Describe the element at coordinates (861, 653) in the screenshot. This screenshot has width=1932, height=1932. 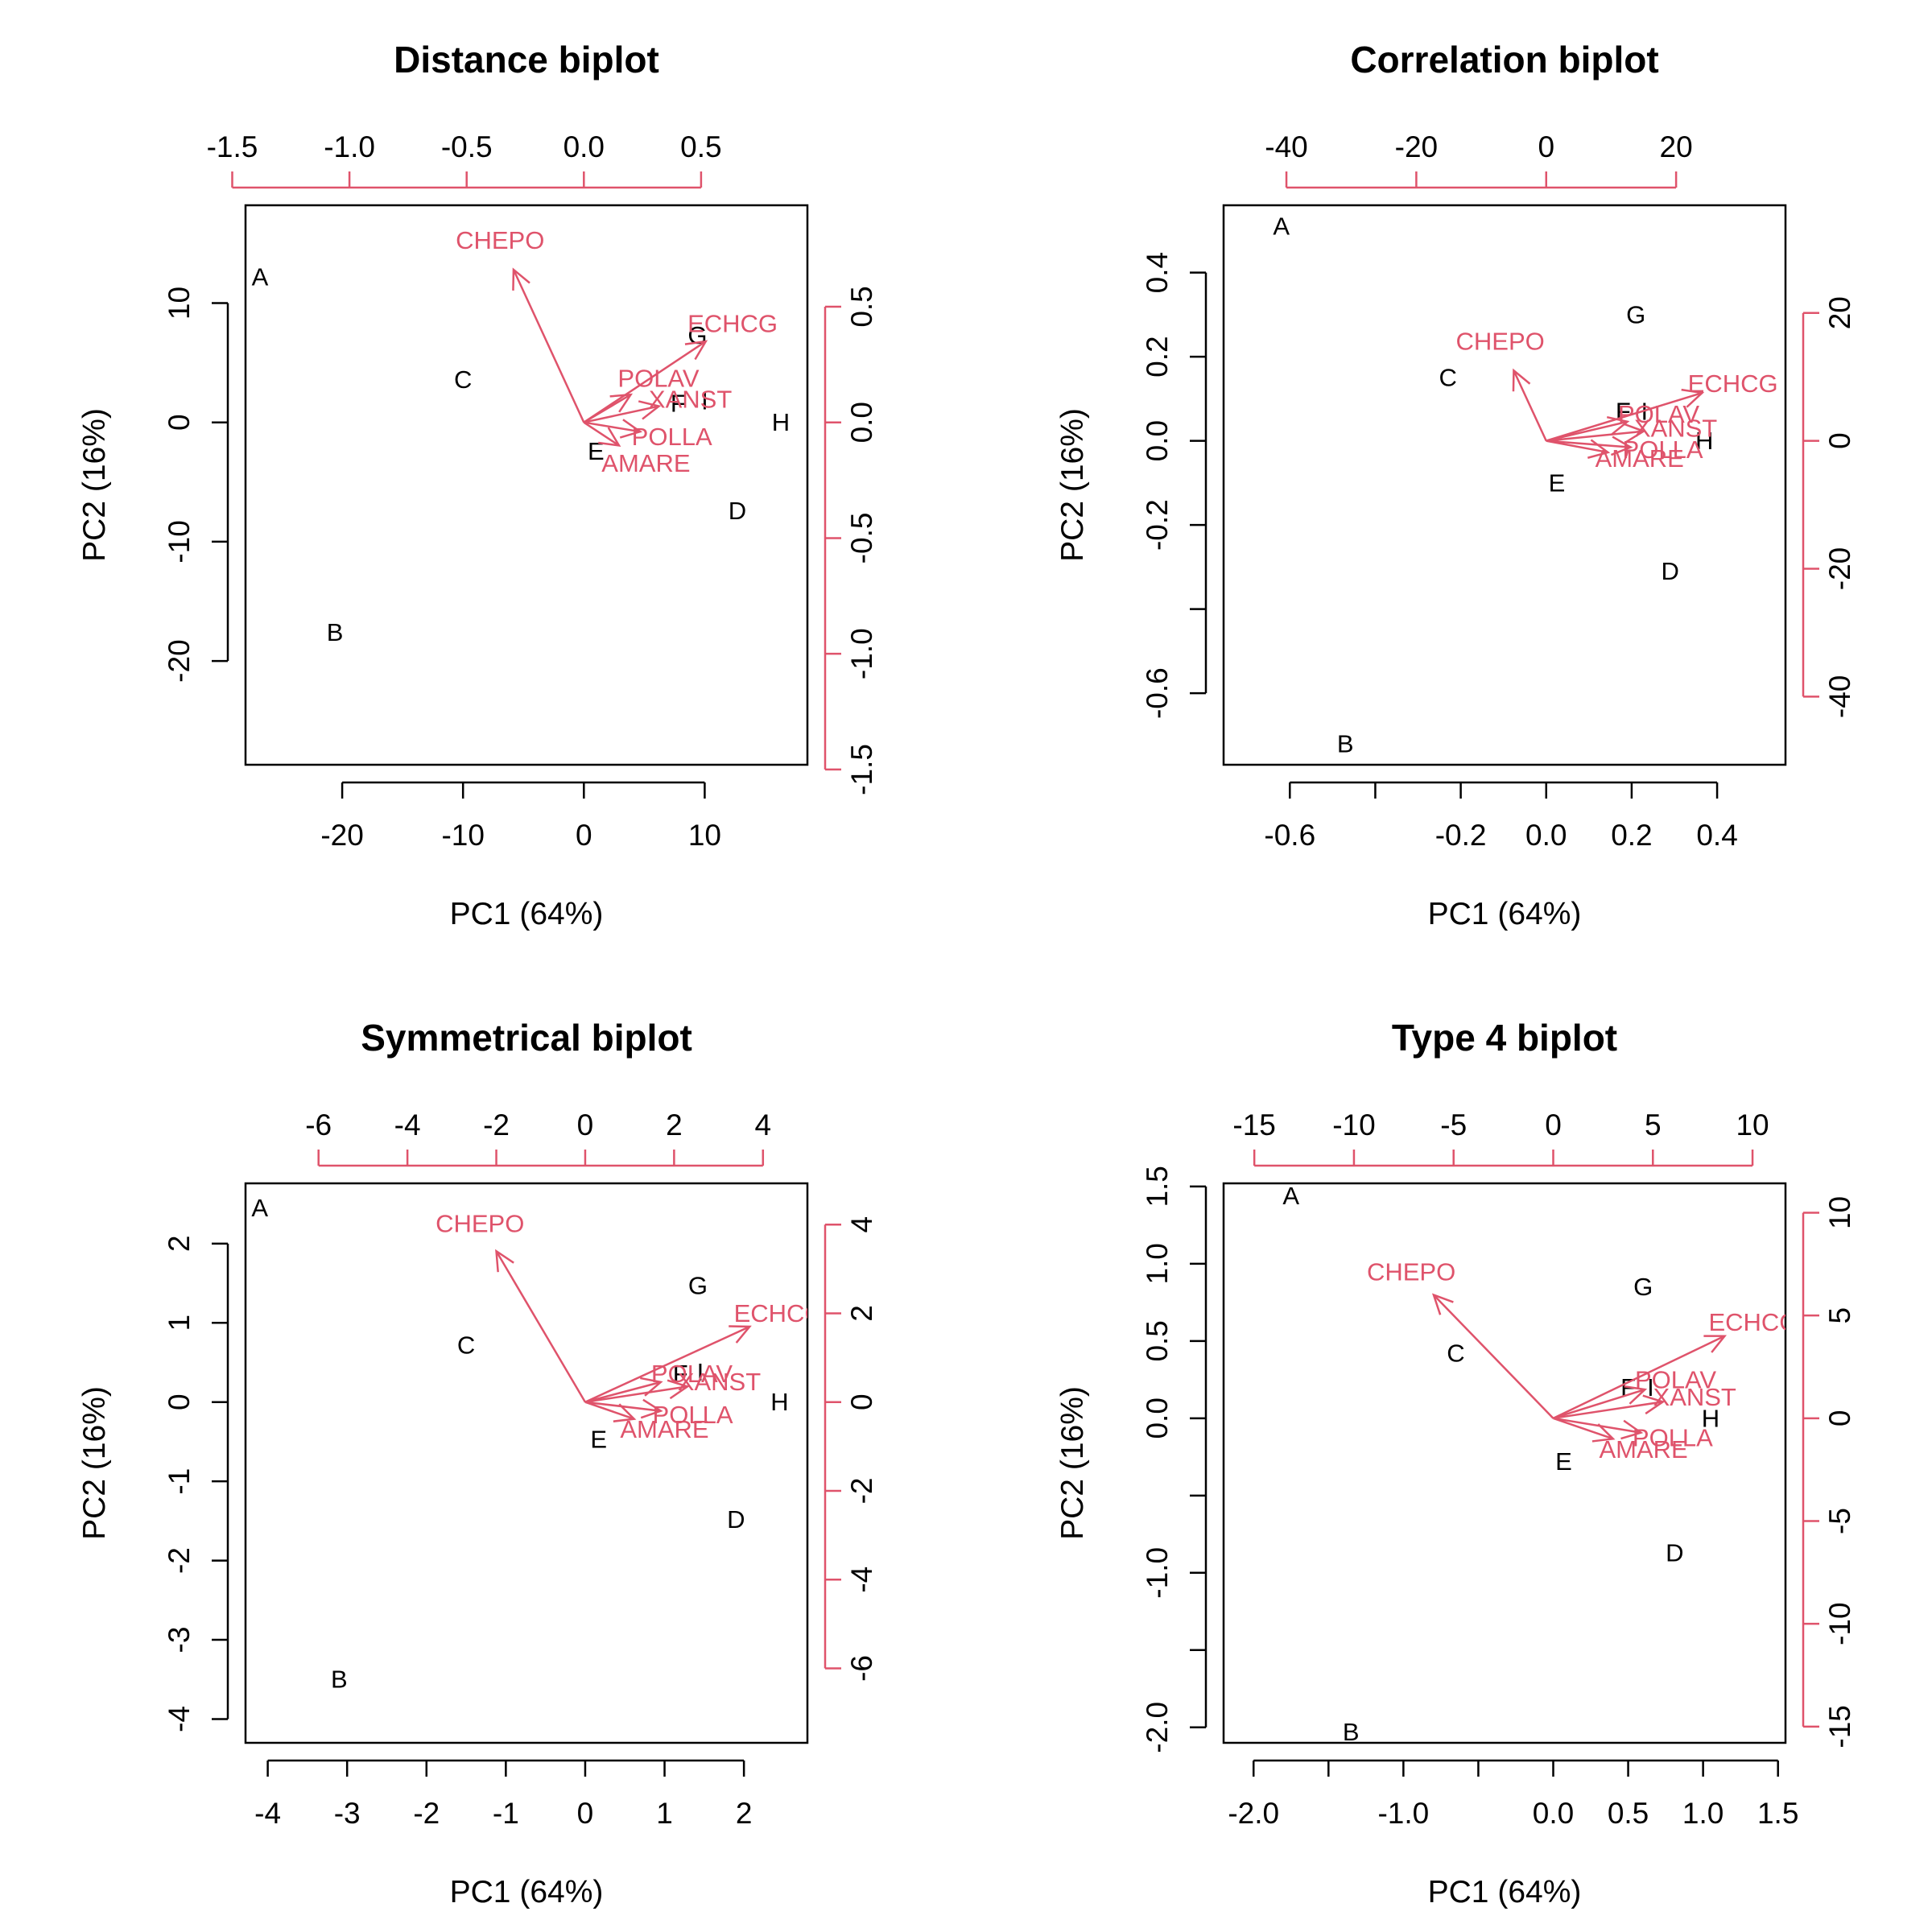
I see `right-tick-label: -1.0` at that location.